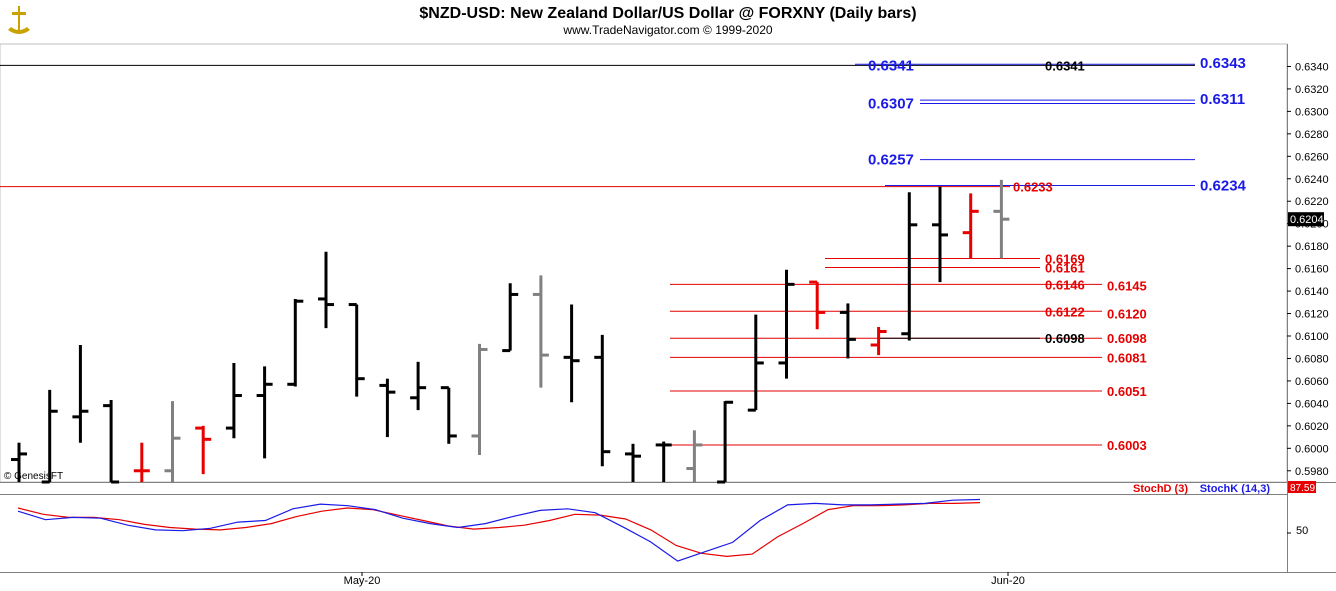  What do you see at coordinates (1127, 445) in the screenshot?
I see `level-label-0.6003: 0.6003` at bounding box center [1127, 445].